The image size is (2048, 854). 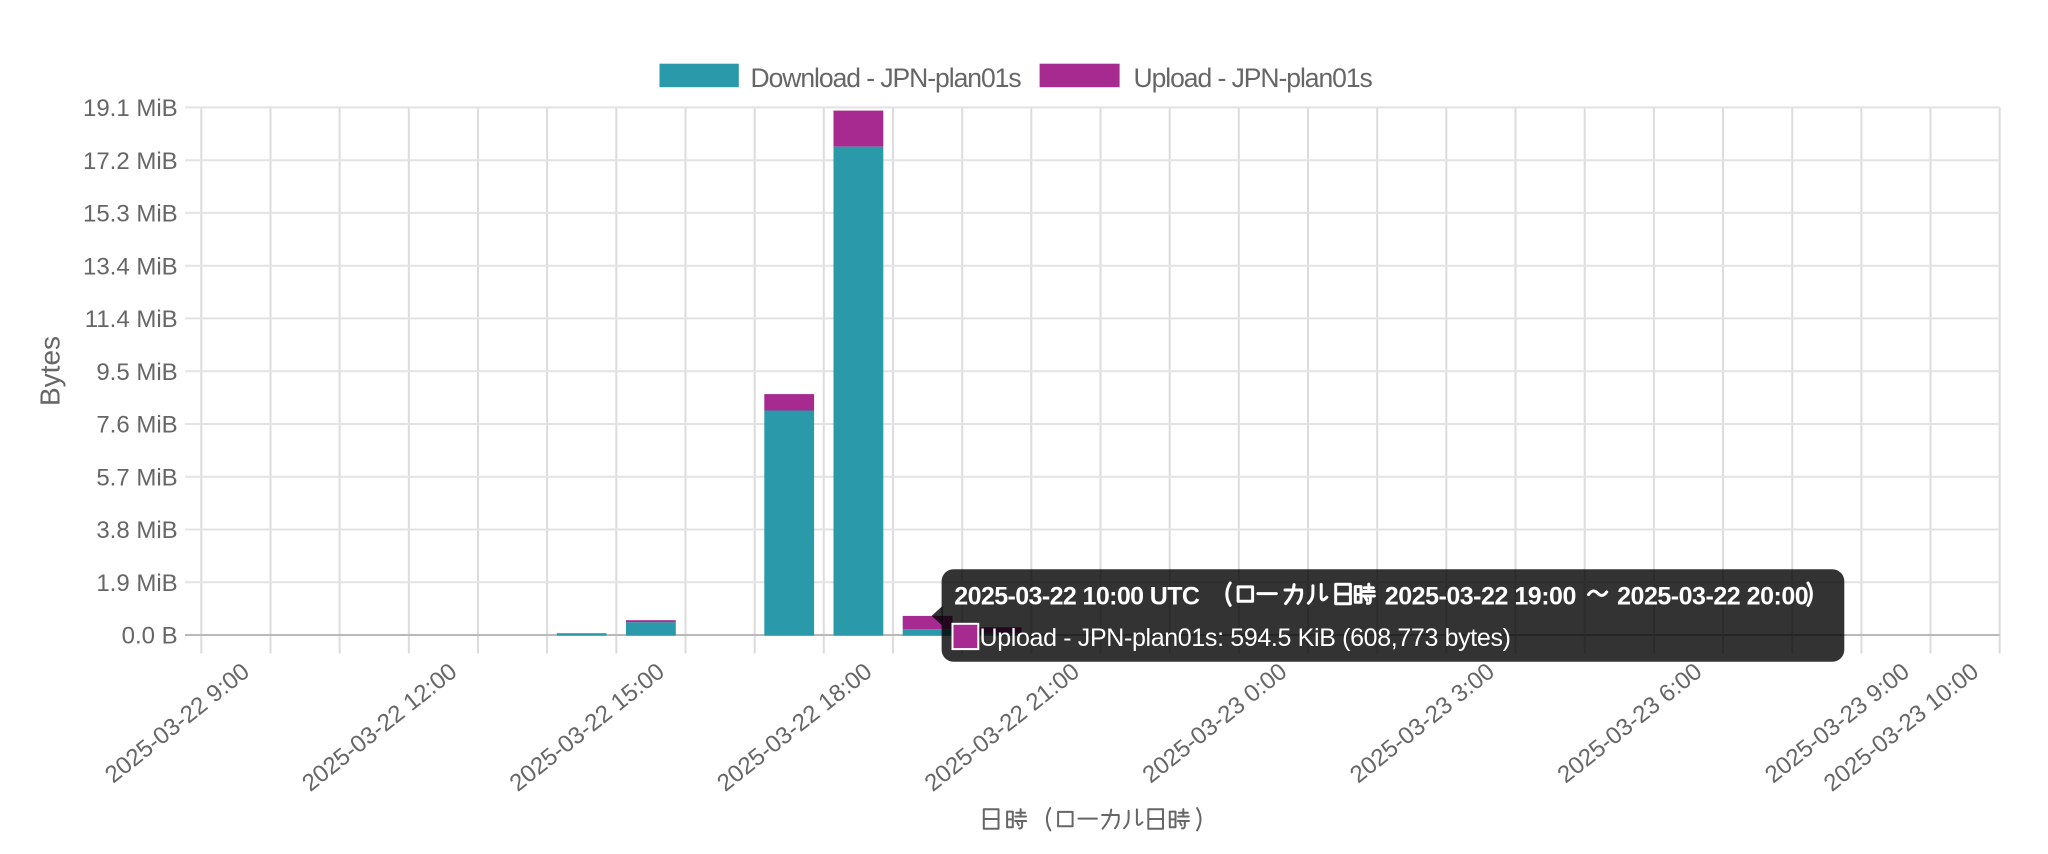 I want to click on svg-text: 13.4 MiB, so click(x=130, y=266).